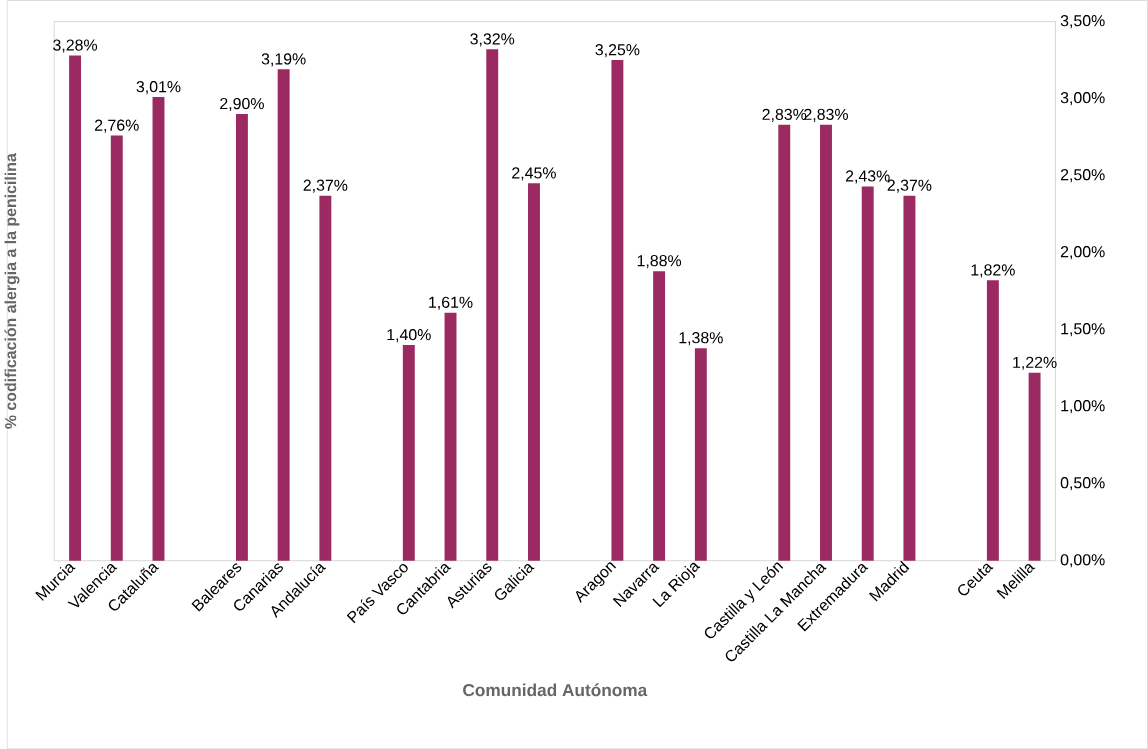 The image size is (1148, 749). What do you see at coordinates (117, 126) in the screenshot?
I see `data-label: 2,76%` at bounding box center [117, 126].